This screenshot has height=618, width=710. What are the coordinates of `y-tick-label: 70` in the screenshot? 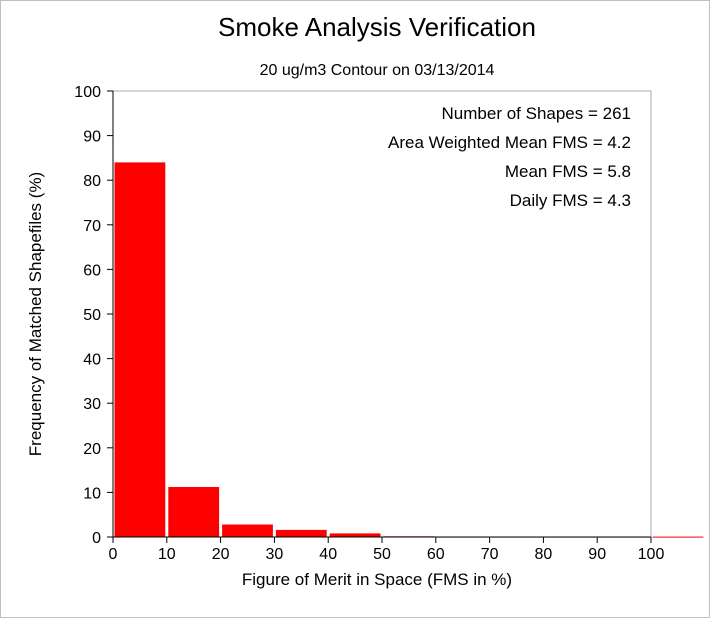 It's located at (92, 226).